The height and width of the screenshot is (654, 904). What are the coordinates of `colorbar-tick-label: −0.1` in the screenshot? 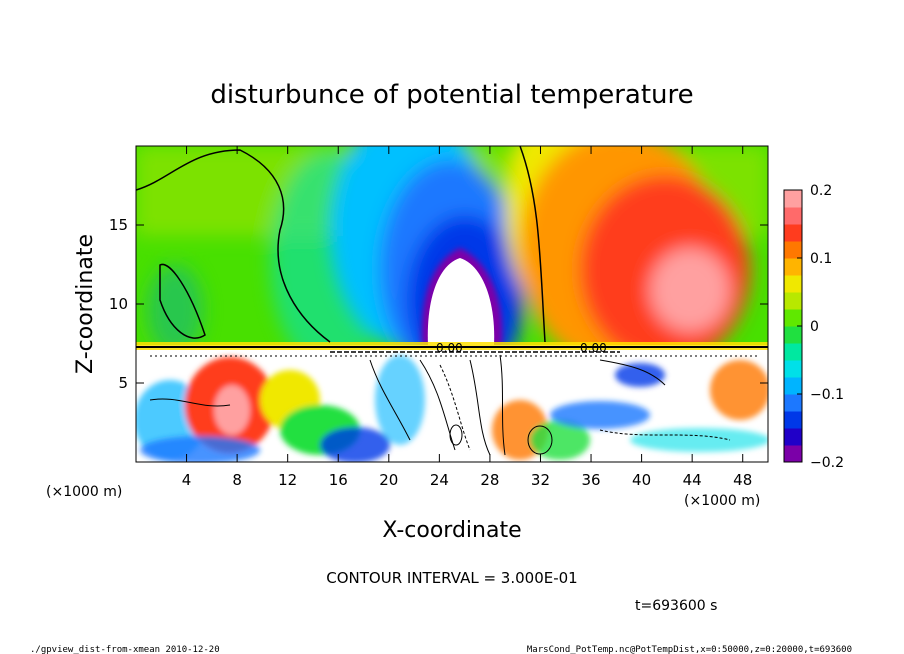 It's located at (827, 395).